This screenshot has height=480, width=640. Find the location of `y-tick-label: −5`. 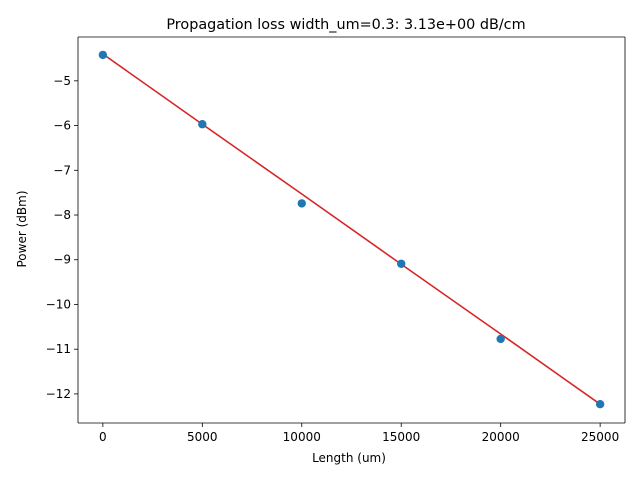

y-tick-label: −5 is located at coordinates (62, 81).